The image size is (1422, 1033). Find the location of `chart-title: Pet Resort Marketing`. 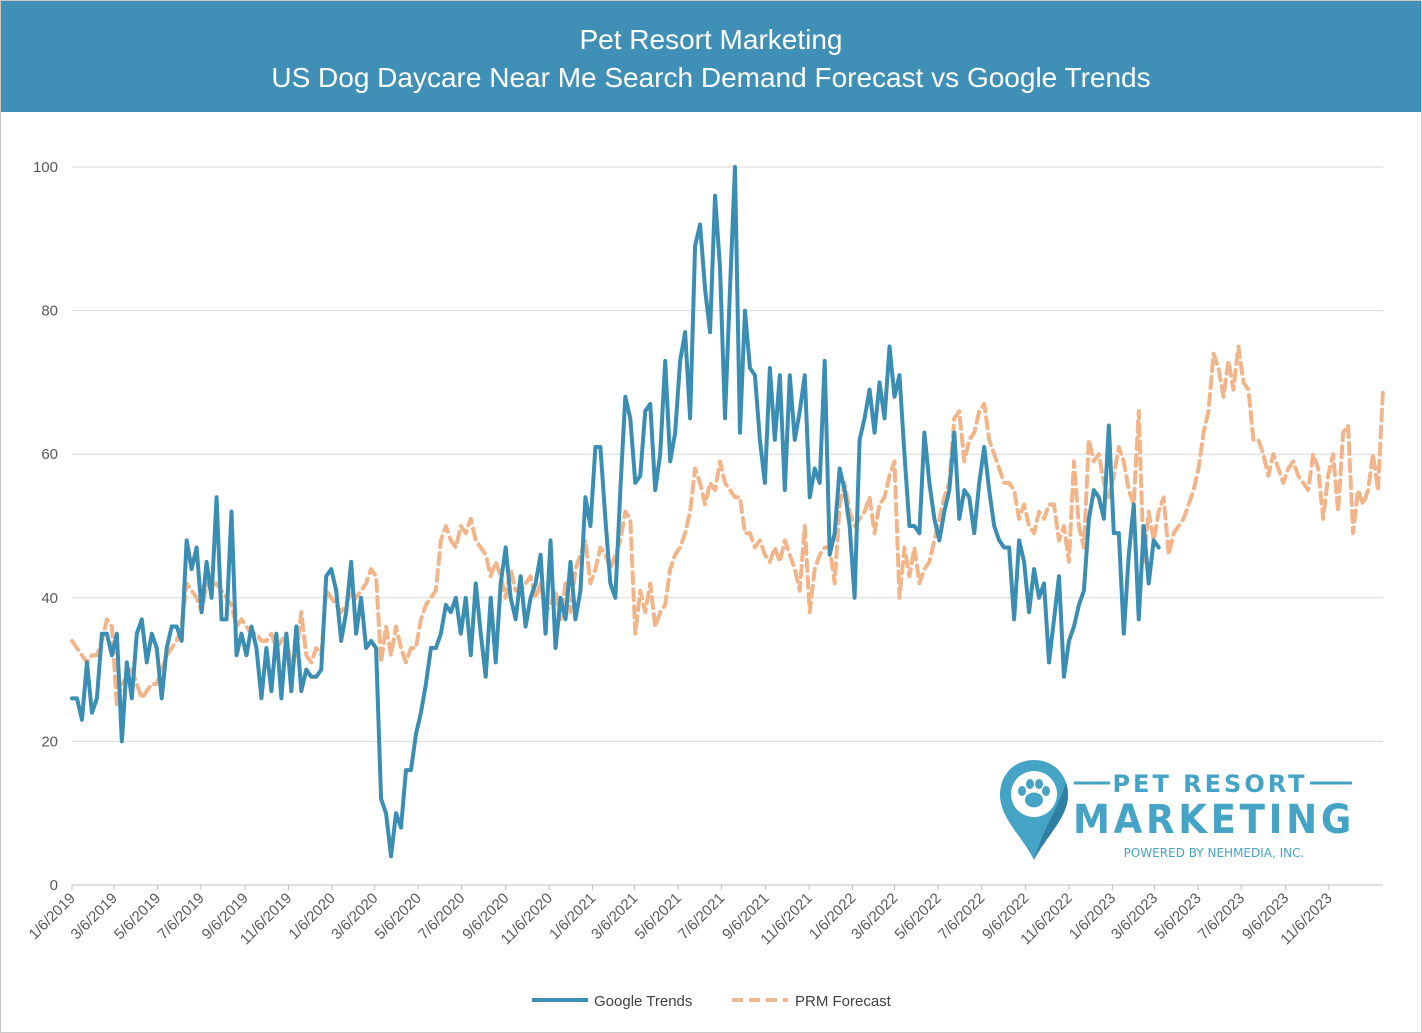

chart-title: Pet Resort Marketing is located at coordinates (711, 39).